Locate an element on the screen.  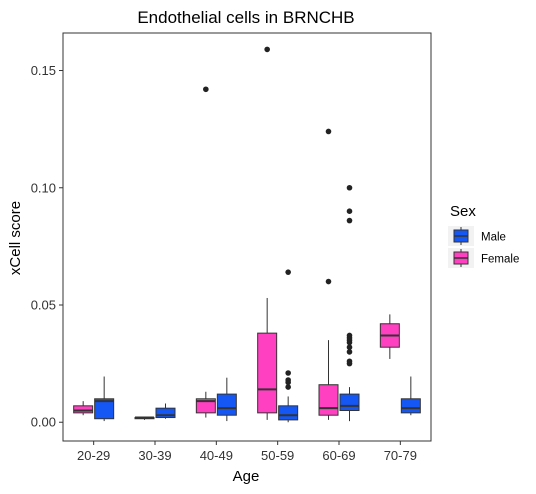
legend-label: Female is located at coordinates (500, 260).